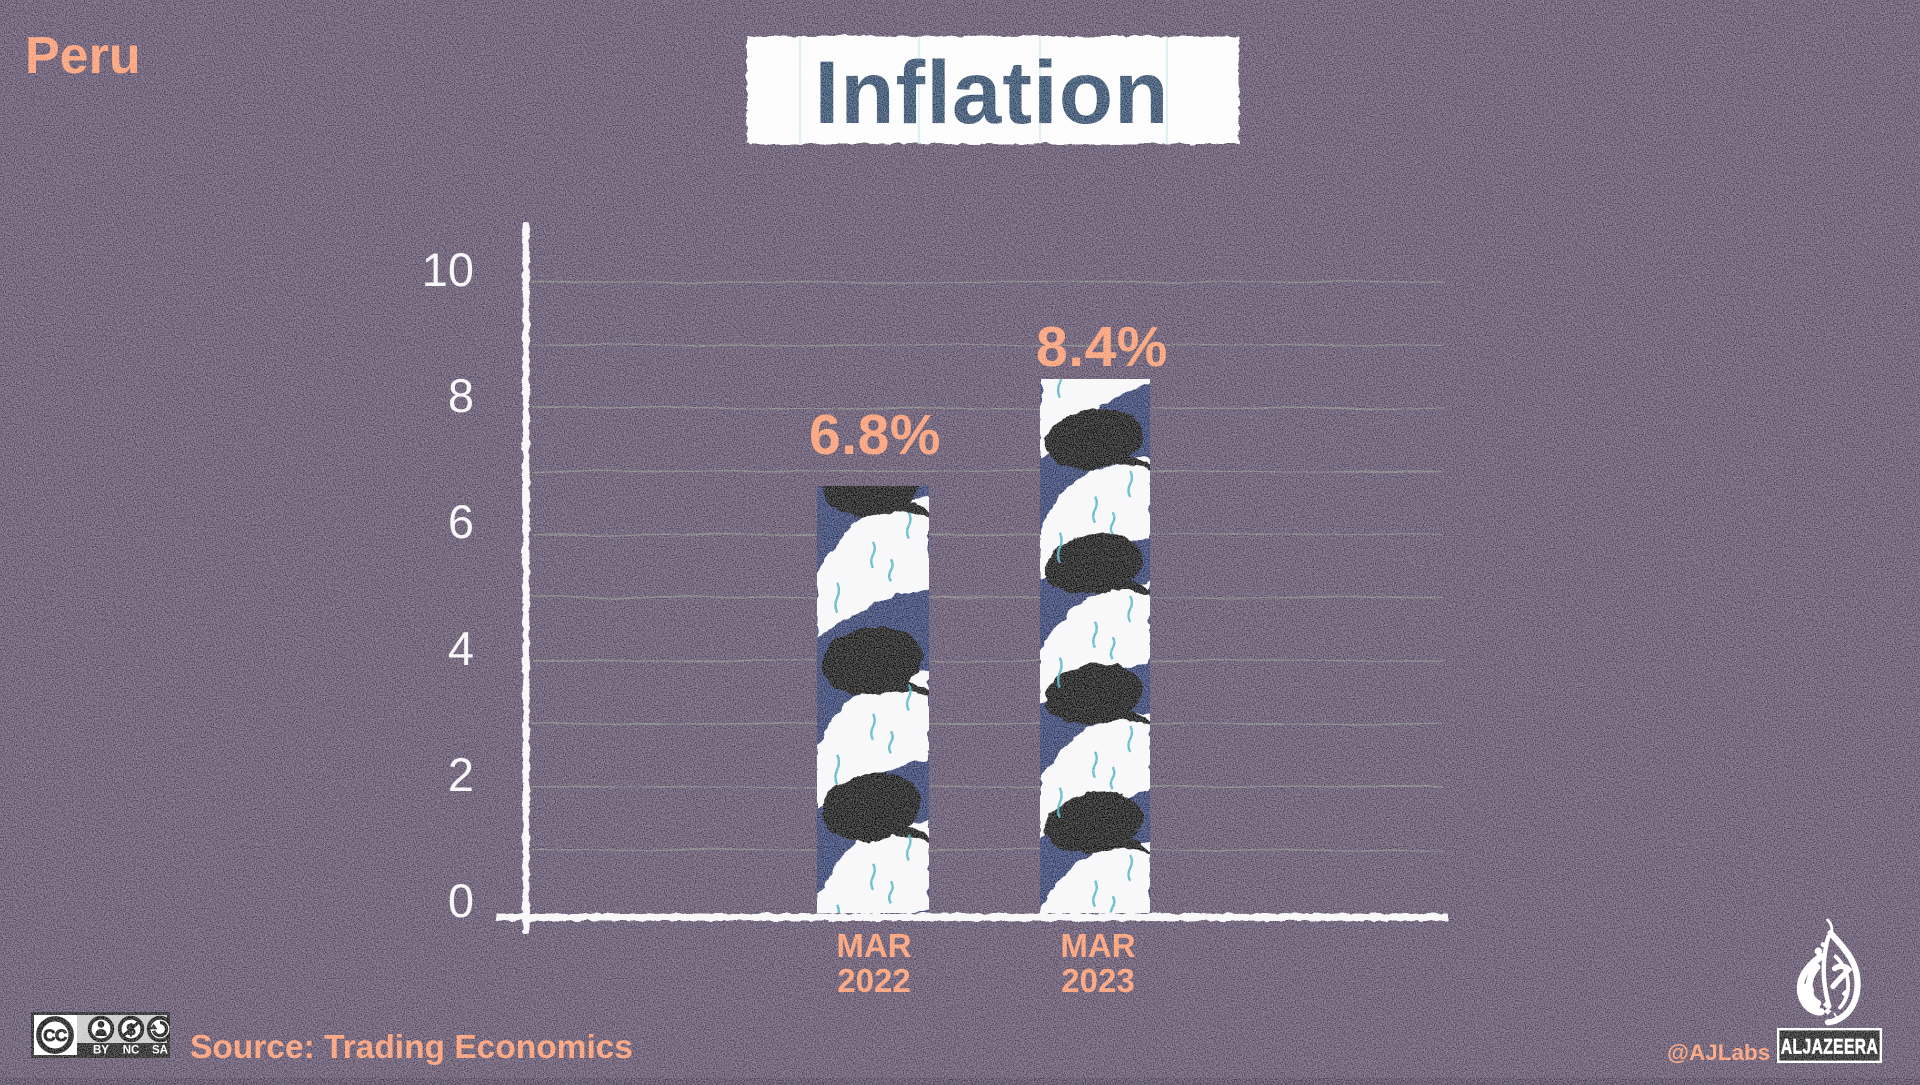 Image resolution: width=1920 pixels, height=1085 pixels. Describe the element at coordinates (1829, 1046) in the screenshot. I see `svg-text: ALJAZEERA` at that location.